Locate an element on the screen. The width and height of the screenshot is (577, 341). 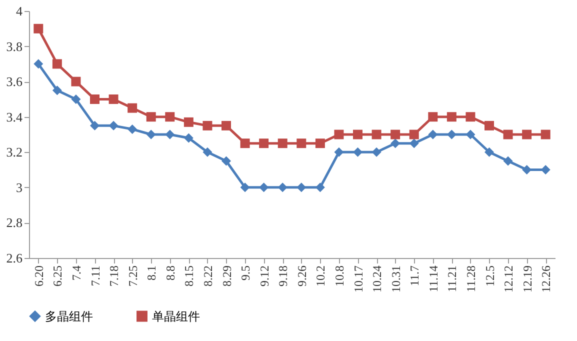
x-tick-label: 11.28 is located at coordinates (471, 279).